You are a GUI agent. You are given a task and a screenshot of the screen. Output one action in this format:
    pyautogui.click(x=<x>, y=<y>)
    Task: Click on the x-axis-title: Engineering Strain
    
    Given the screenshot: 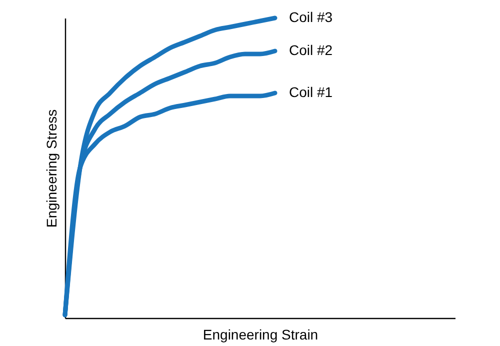 What is the action you would take?
    pyautogui.click(x=260, y=334)
    